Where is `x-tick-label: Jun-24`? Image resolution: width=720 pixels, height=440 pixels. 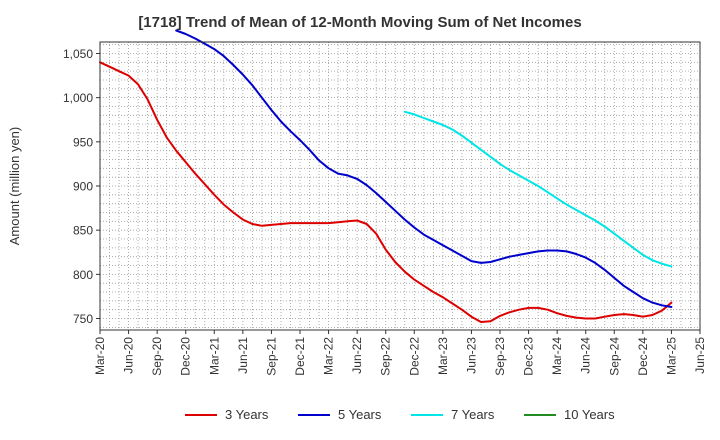
x-tick-label: Jun-24 is located at coordinates (586, 355).